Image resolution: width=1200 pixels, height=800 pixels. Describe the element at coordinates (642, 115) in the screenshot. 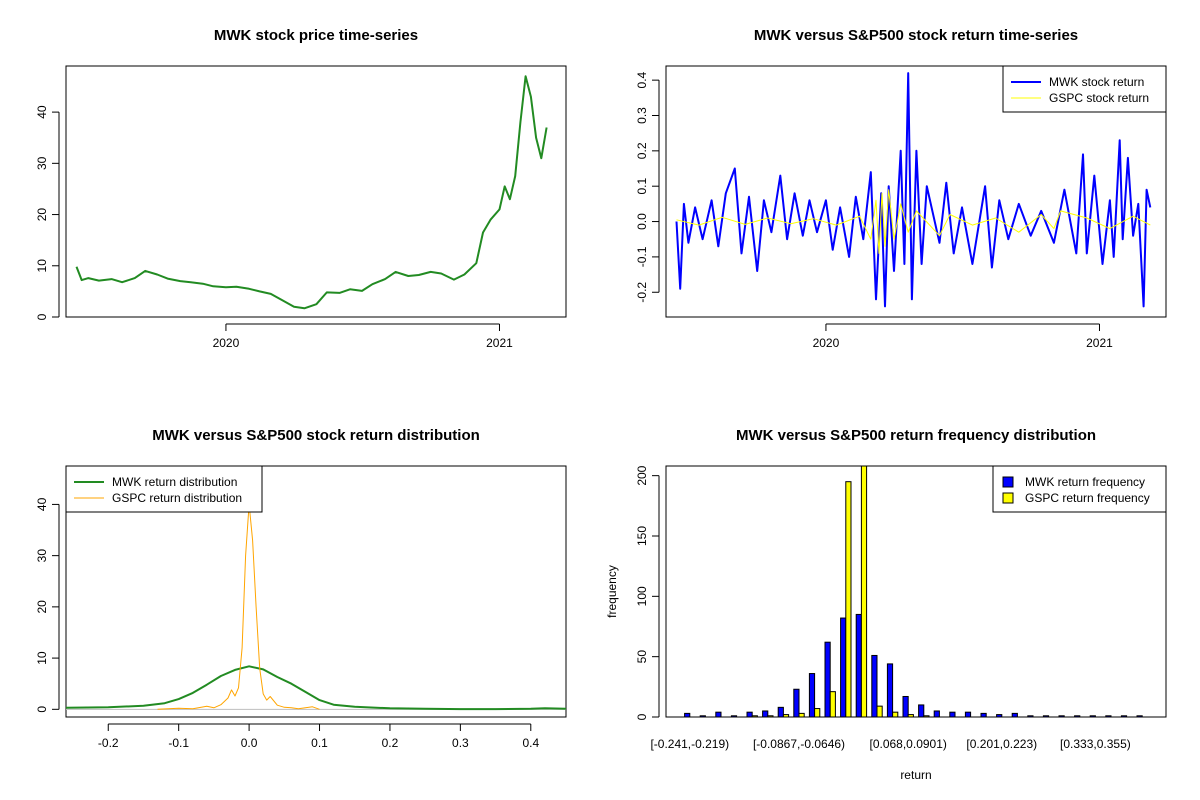

I see `y-tick-label: 0.3` at that location.